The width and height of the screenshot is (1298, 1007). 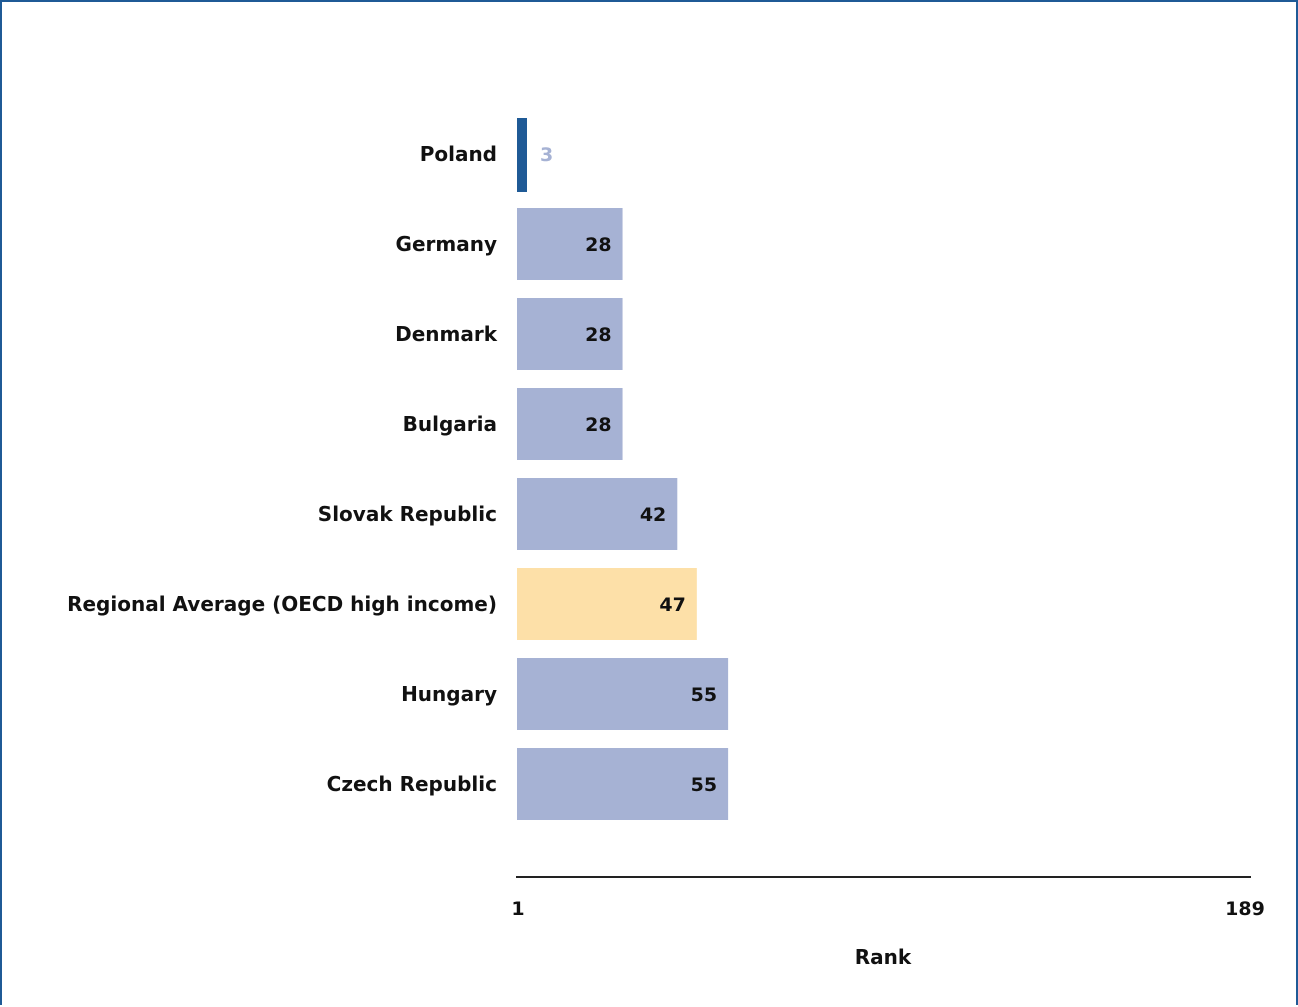 What do you see at coordinates (883, 957) in the screenshot?
I see `x-axis-title: Rank` at bounding box center [883, 957].